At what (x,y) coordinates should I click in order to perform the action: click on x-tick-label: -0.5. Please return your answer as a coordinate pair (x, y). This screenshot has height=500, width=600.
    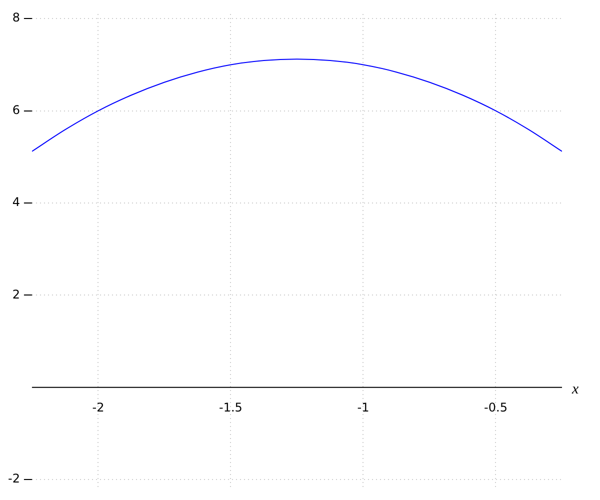
    Looking at the image, I should click on (496, 407).